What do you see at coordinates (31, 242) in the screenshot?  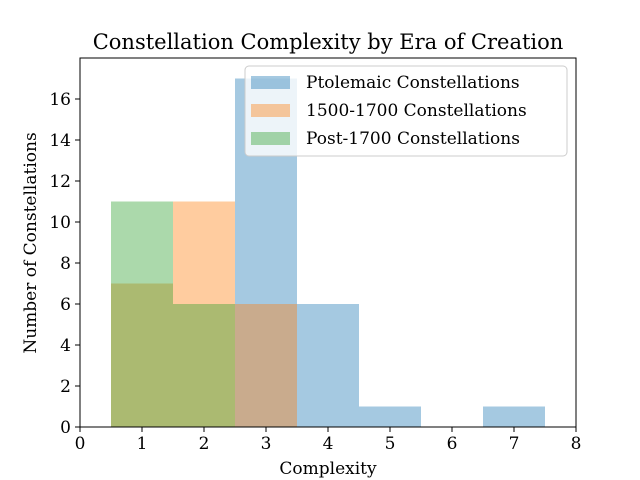 I see `y-axis-label: Number of Constellations` at bounding box center [31, 242].